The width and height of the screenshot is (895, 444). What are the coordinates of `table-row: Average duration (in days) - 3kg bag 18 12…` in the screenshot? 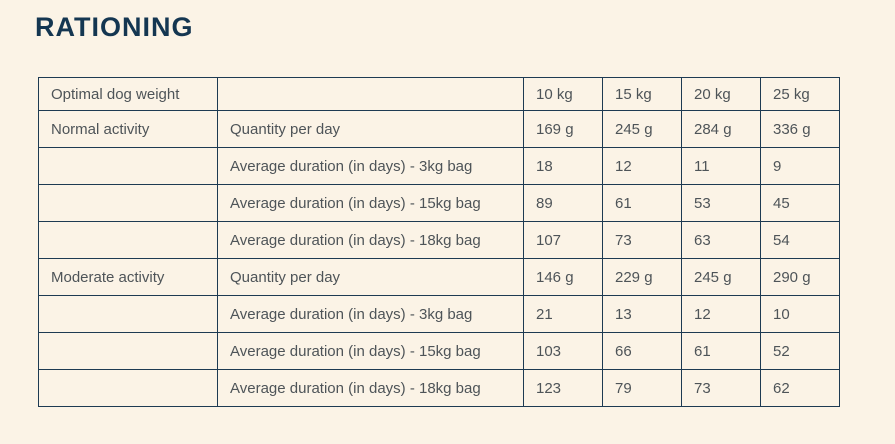 It's located at (439, 166).